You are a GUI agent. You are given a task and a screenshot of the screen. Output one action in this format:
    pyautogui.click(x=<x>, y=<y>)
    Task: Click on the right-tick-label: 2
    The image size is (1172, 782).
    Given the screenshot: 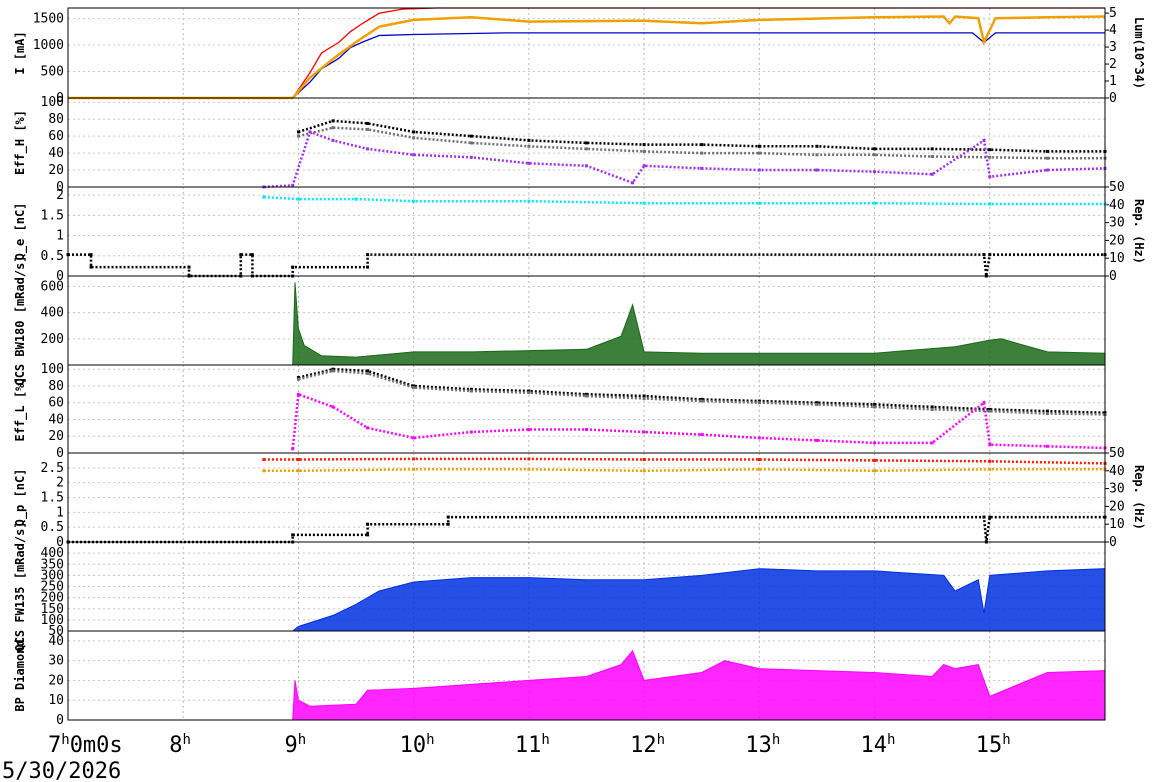 What is the action you would take?
    pyautogui.click(x=1113, y=64)
    